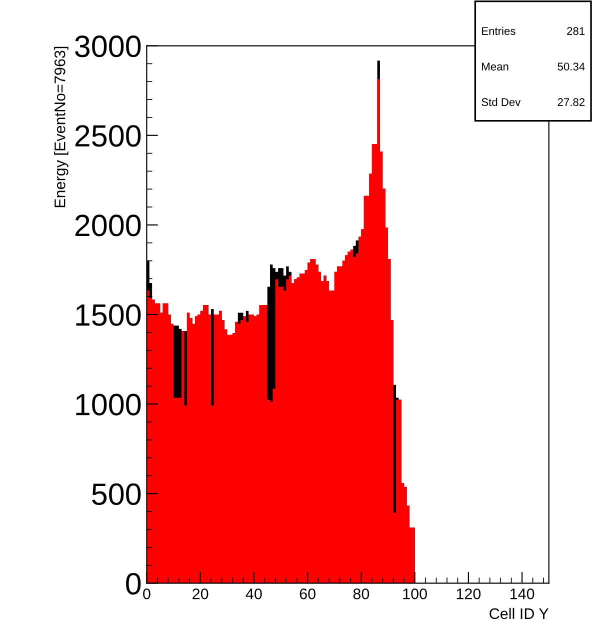 This screenshot has width=594, height=636. What do you see at coordinates (108, 136) in the screenshot?
I see `y-tick-label: 2500` at bounding box center [108, 136].